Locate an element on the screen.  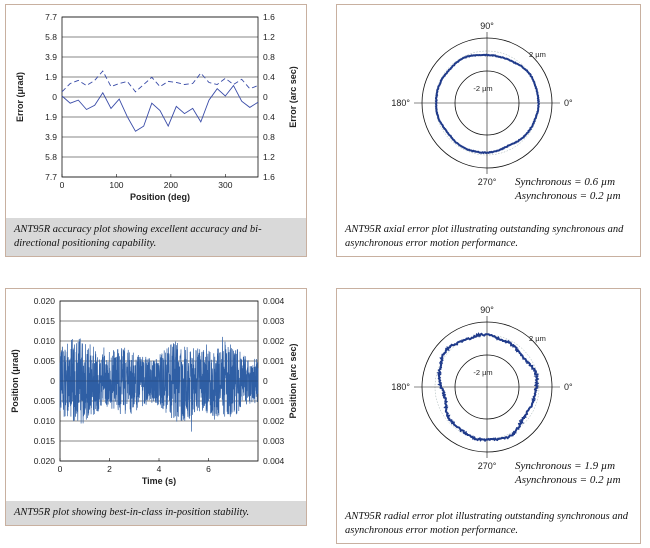
synchronous-value: Synchronous = 1.9 µm is located at coordinates (565, 466).